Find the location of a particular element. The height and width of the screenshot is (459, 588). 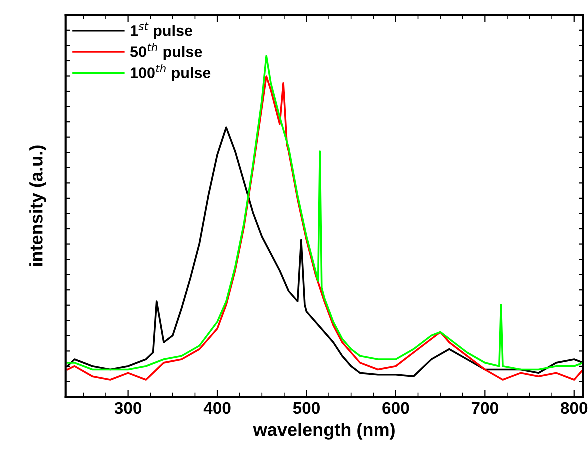

x-tick-label: 700 is located at coordinates (485, 408).